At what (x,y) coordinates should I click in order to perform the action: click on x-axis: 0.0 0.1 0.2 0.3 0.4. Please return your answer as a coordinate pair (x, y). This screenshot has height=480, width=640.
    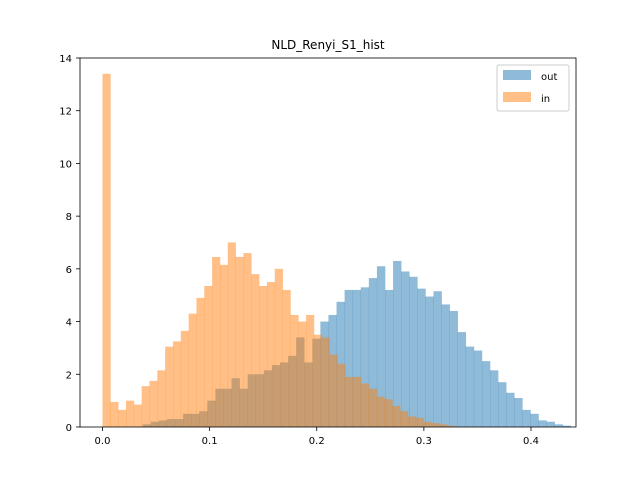
    Looking at the image, I should click on (317, 437).